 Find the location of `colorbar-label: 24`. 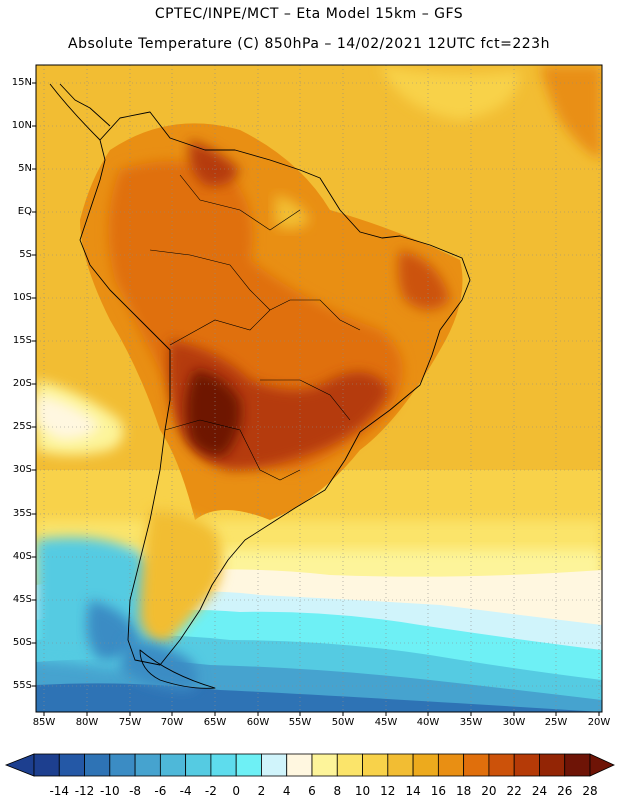

colorbar-label: 24 is located at coordinates (539, 791).